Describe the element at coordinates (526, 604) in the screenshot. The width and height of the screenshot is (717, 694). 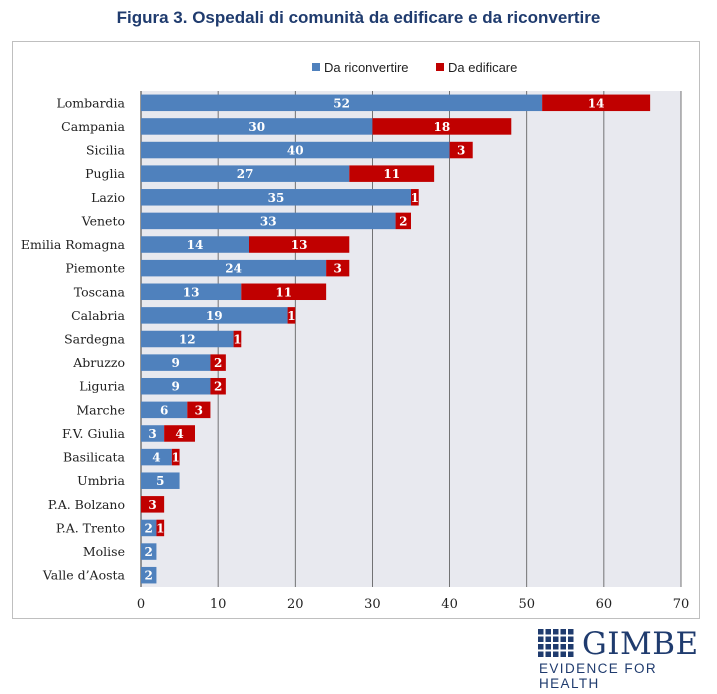
I see `x-tick-label: 50` at that location.